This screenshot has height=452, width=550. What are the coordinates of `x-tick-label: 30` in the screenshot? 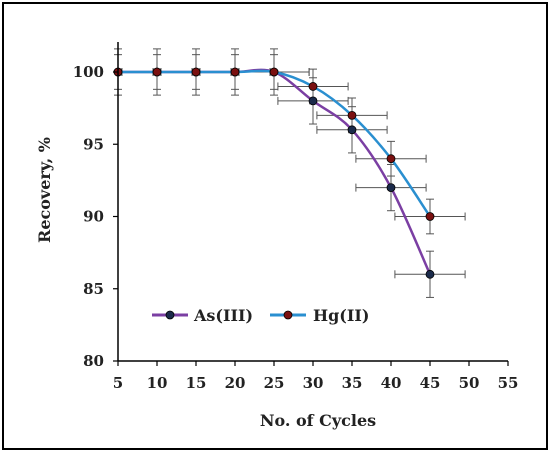 It's located at (313, 383).